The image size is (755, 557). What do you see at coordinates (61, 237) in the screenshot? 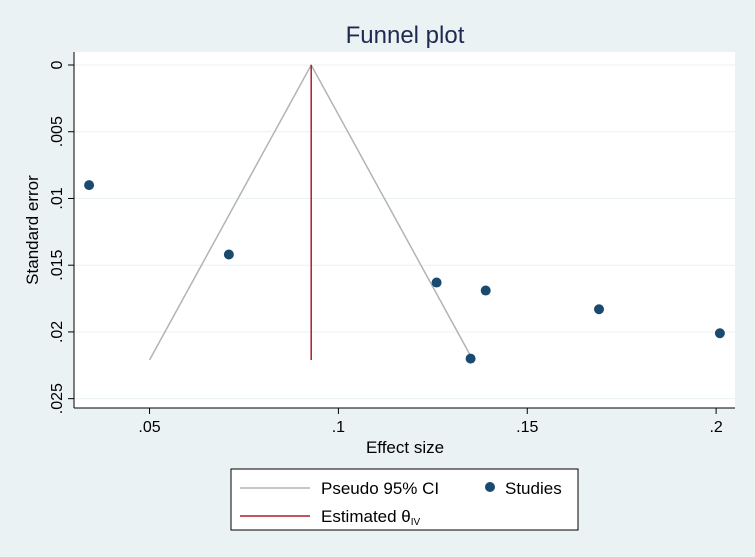
I see `y-axis-ticks: 0 .005 .01 .015 .02 .025` at bounding box center [61, 237].